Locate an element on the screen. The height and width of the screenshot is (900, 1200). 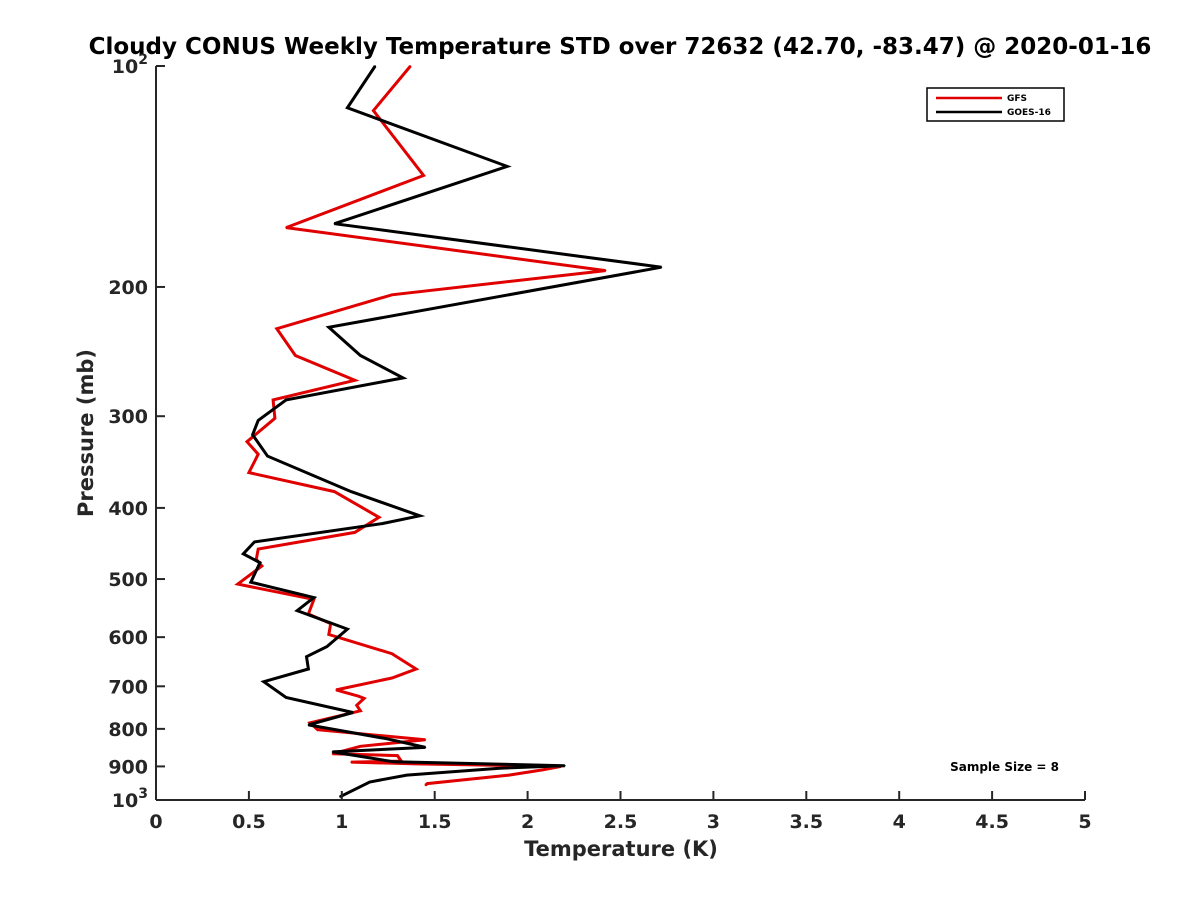
y-tick-label: 10² is located at coordinates (130, 65).